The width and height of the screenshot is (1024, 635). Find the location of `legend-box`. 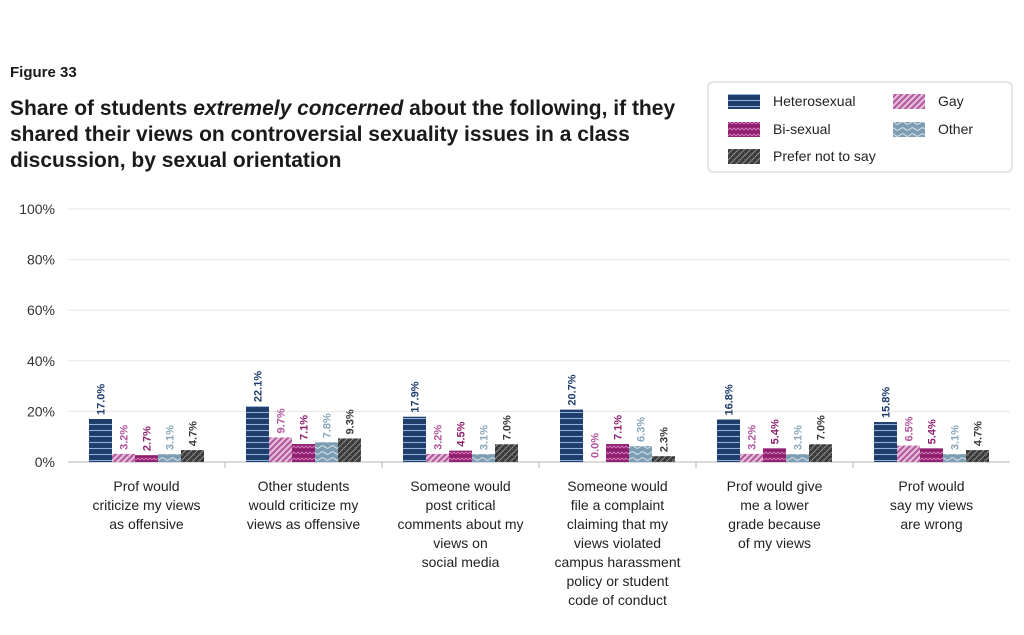

legend-box is located at coordinates (860, 127).